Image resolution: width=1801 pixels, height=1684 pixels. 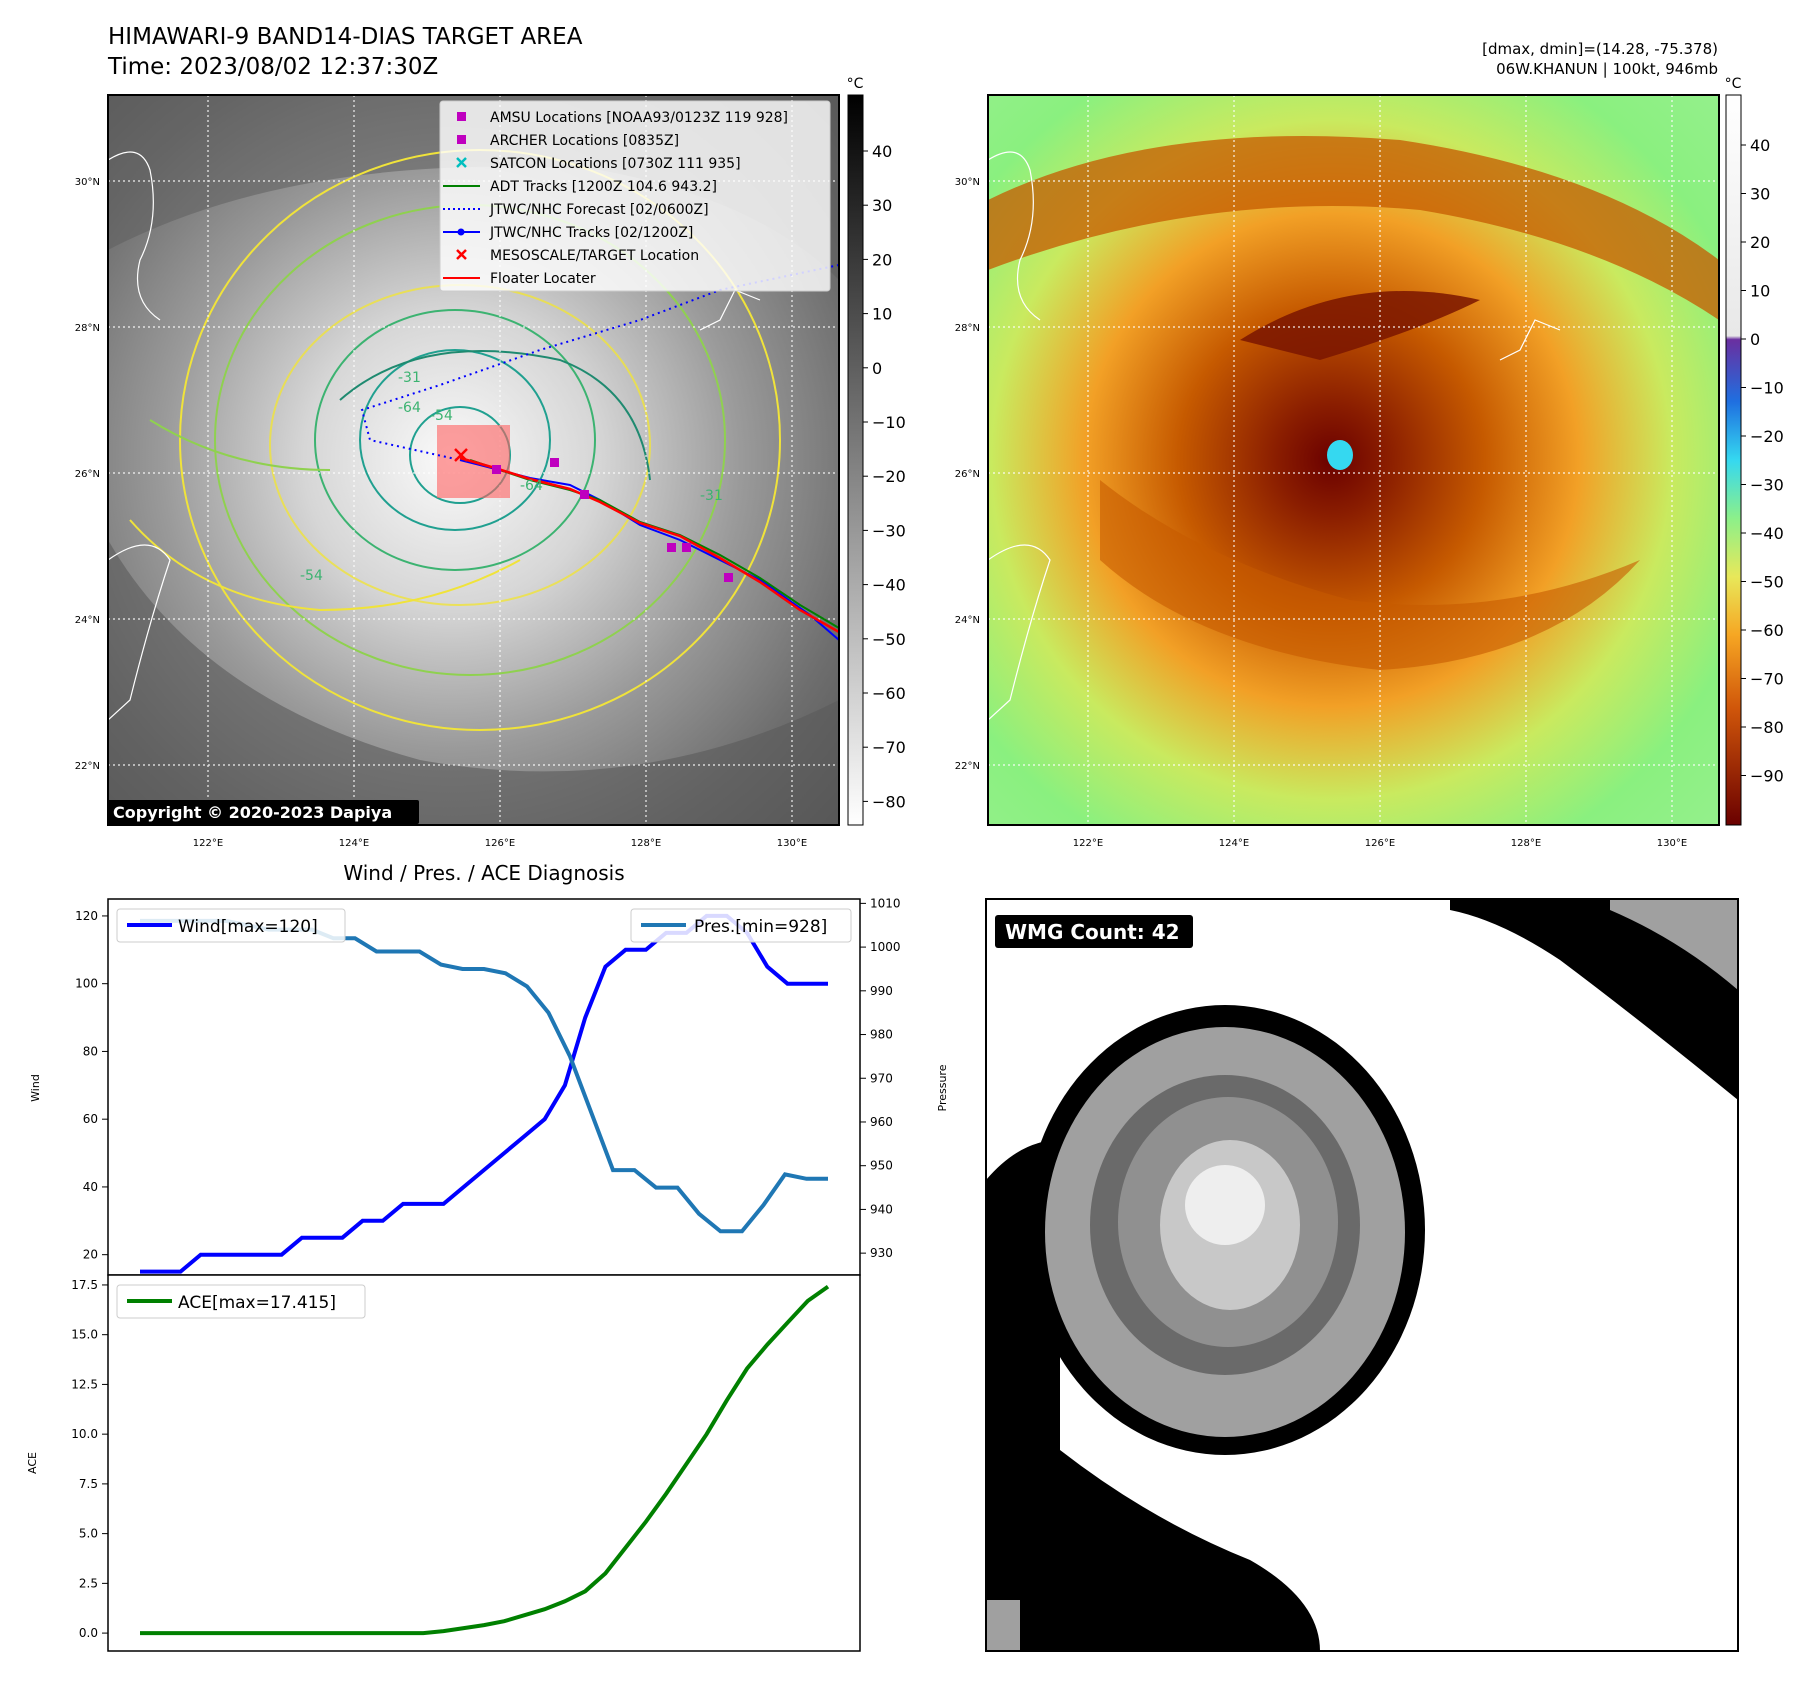 What do you see at coordinates (649, 545) in the screenshot?
I see `floater-track` at bounding box center [649, 545].